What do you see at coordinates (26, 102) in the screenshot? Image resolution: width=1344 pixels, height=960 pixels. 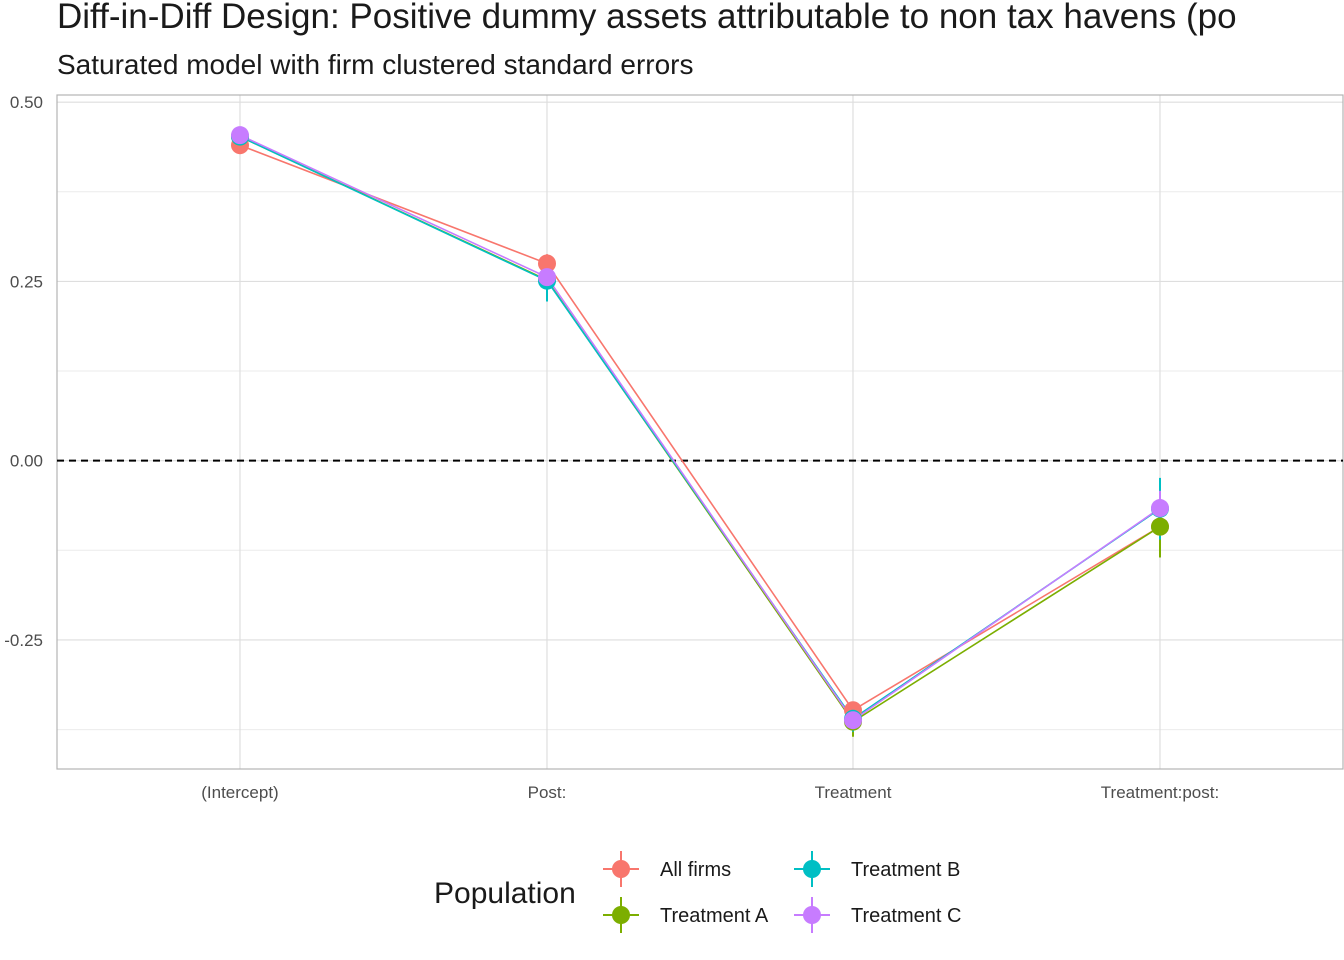 I see `y-tick-label: 0.50` at bounding box center [26, 102].